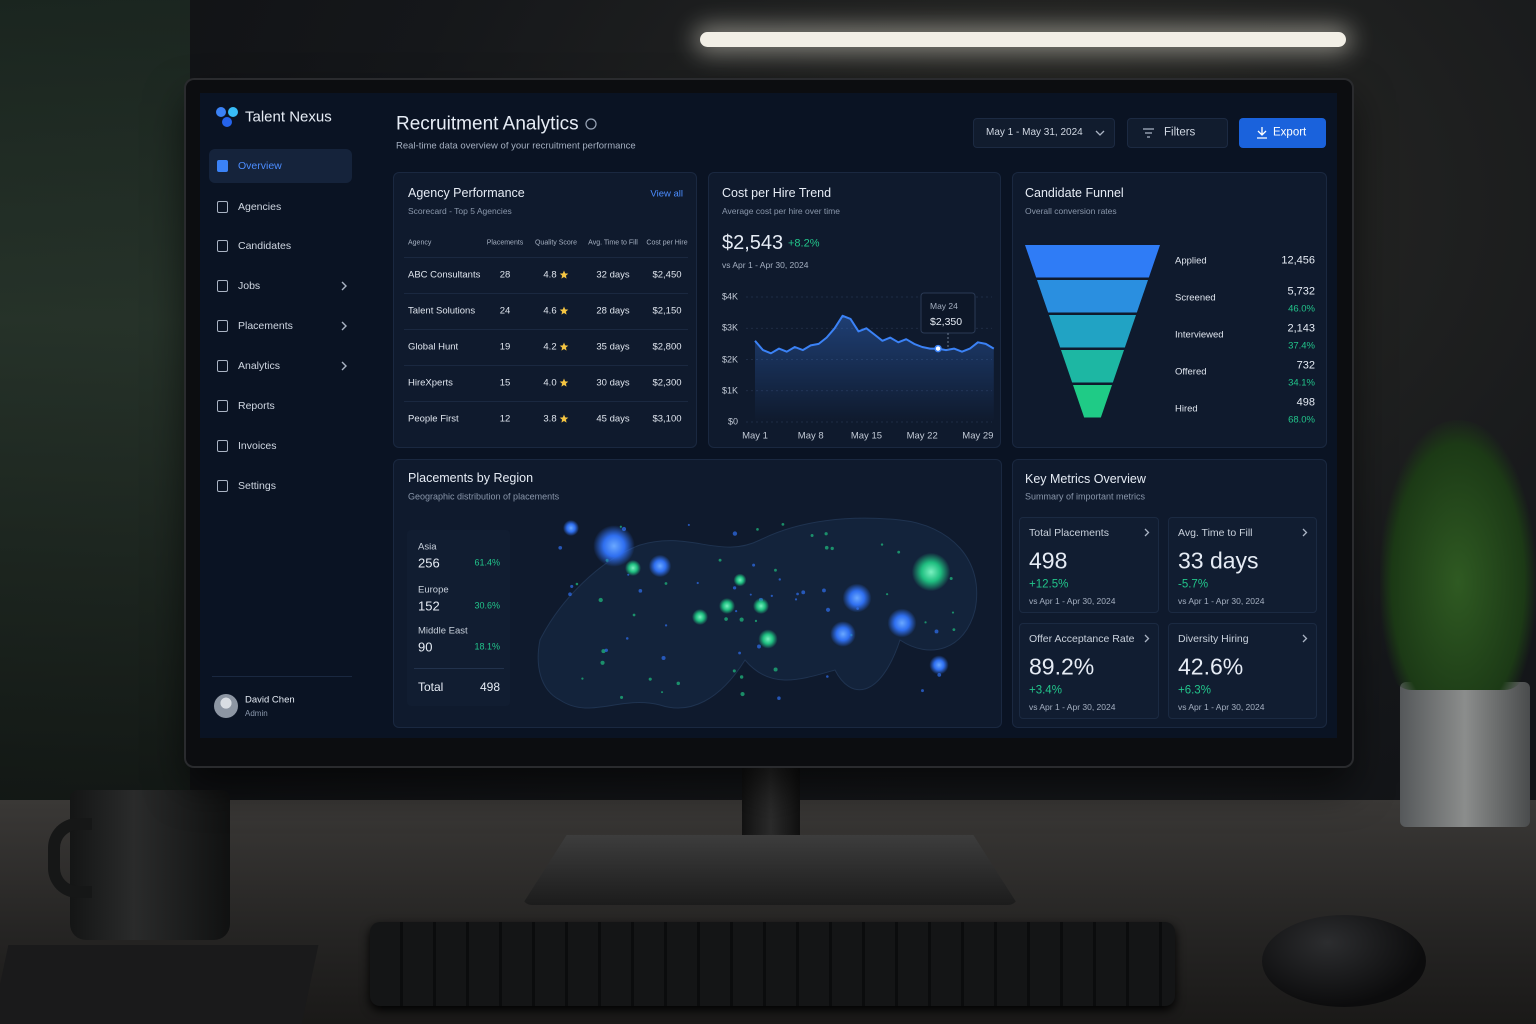 This screenshot has height=1024, width=1536. Describe the element at coordinates (425, 647) in the screenshot. I see `region-value: 90` at that location.